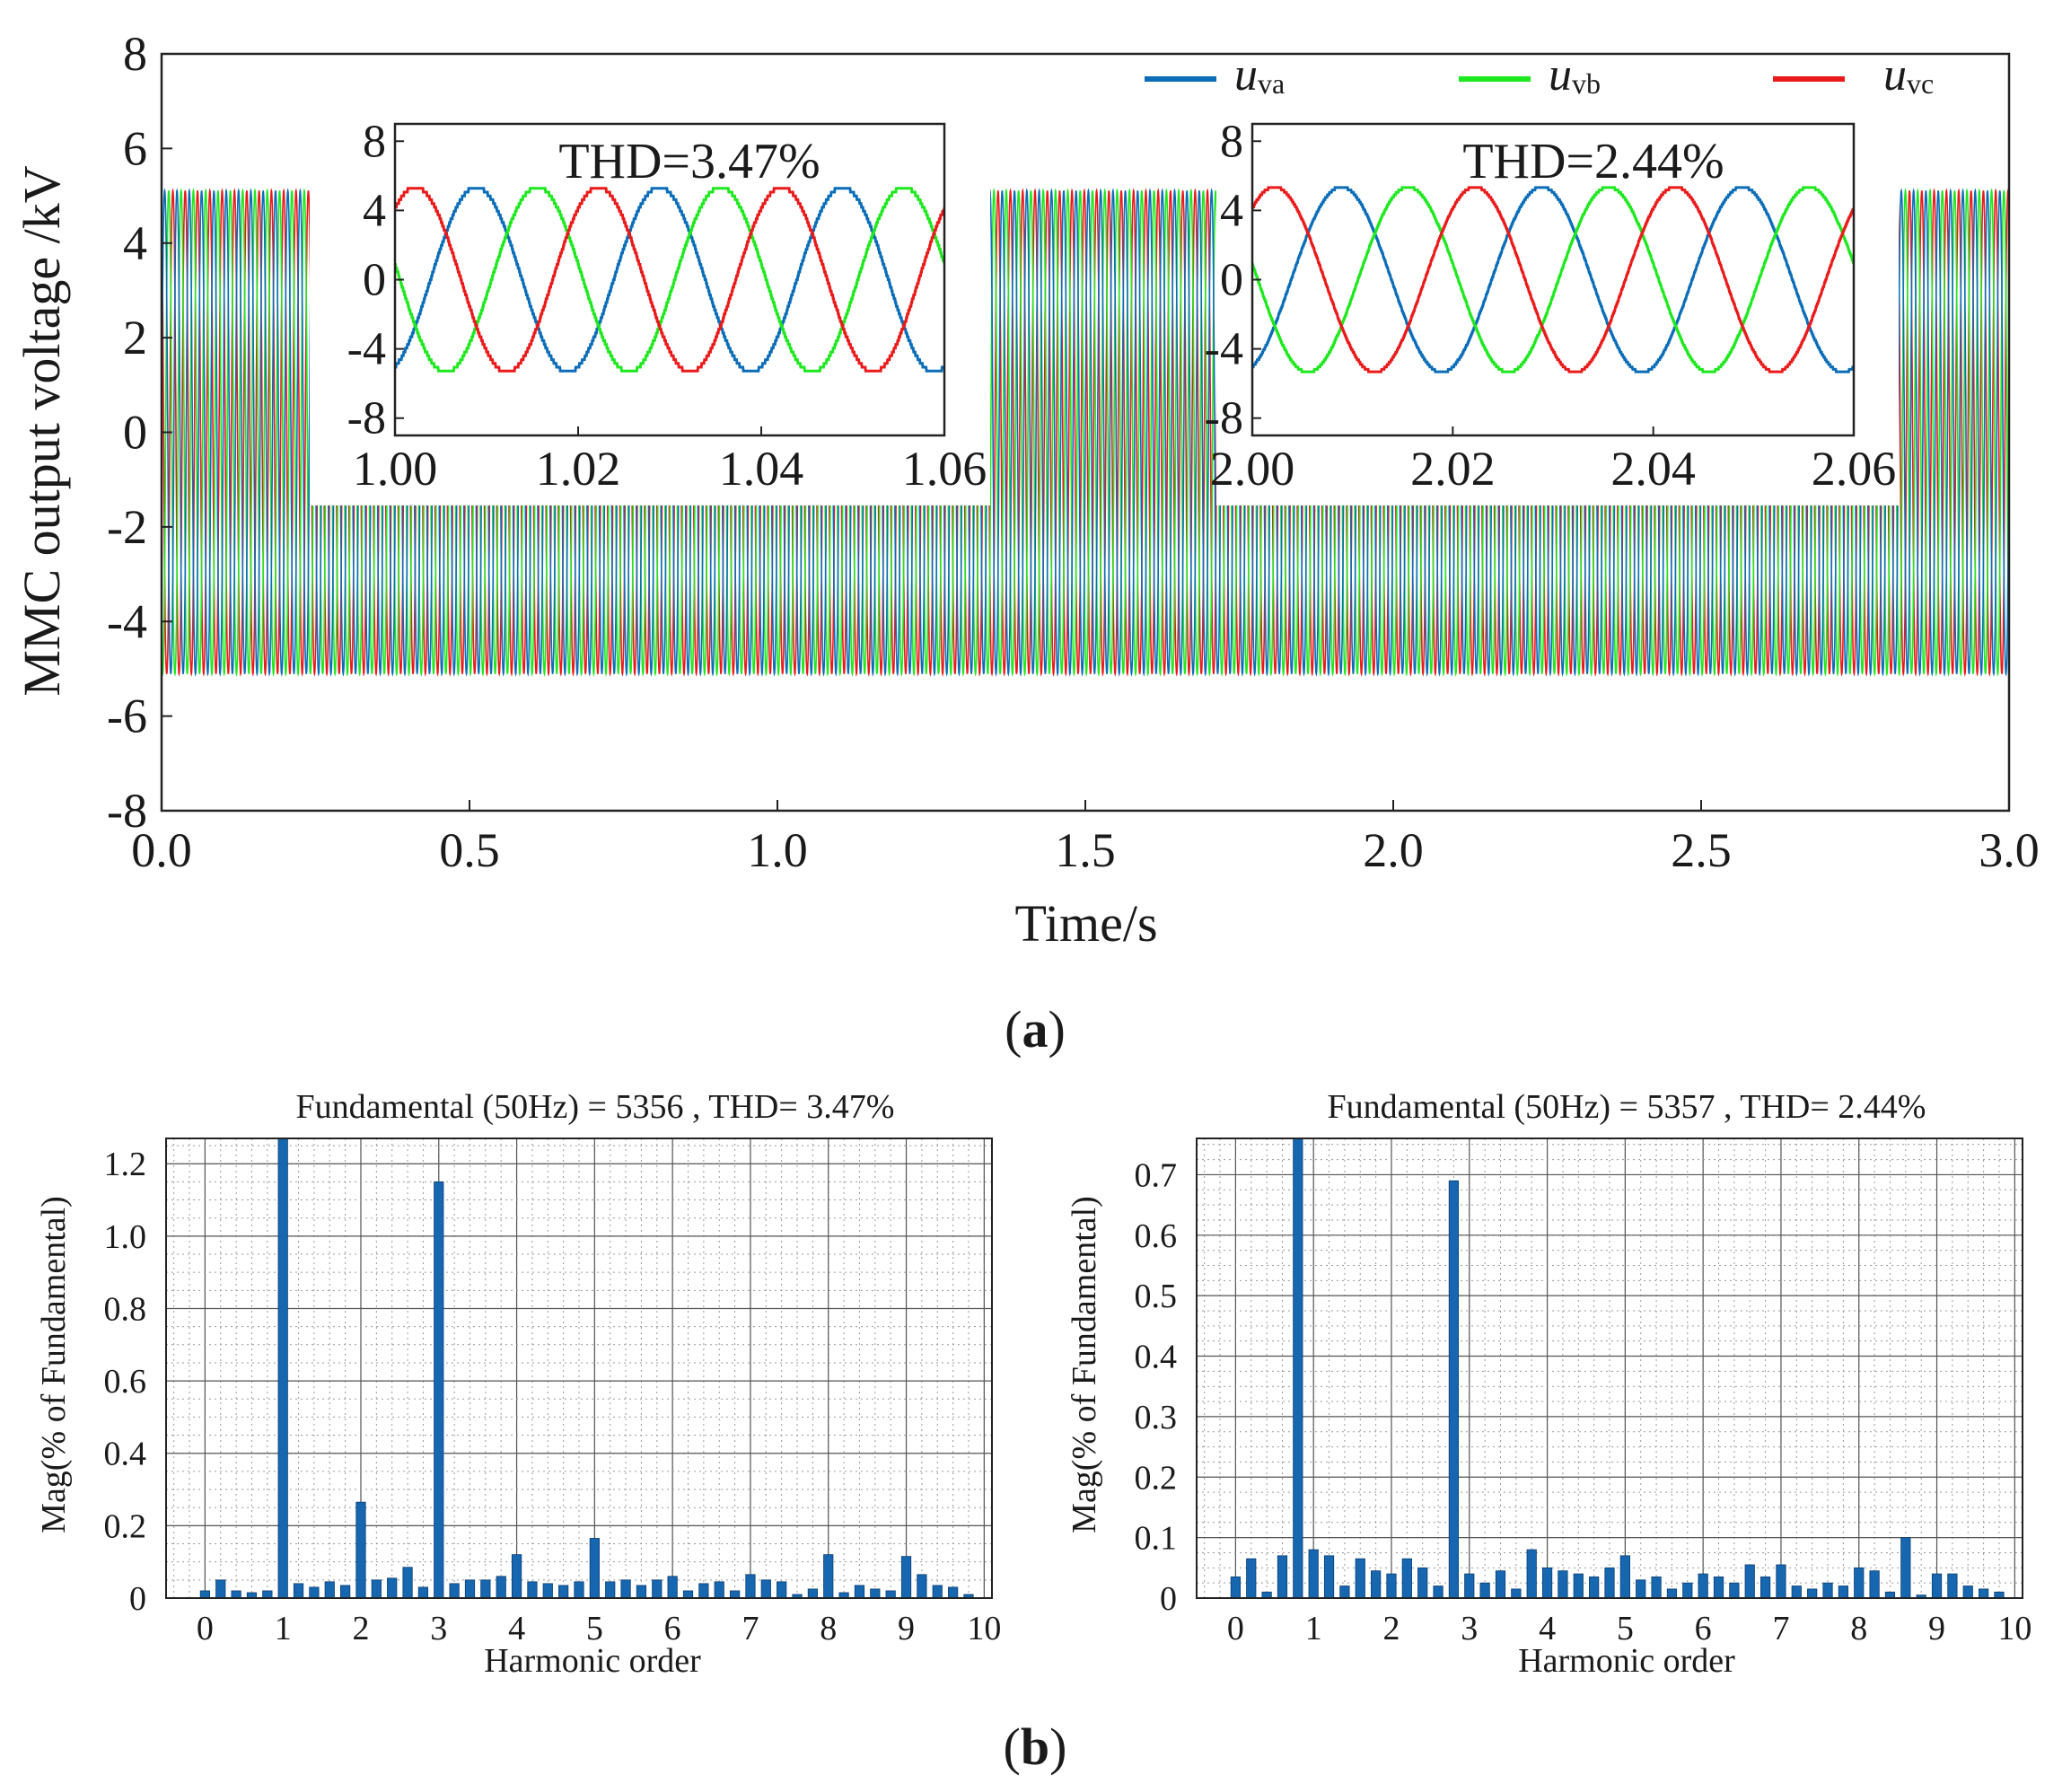  I want to click on legend-label-uvb: uvb, so click(1575, 75).